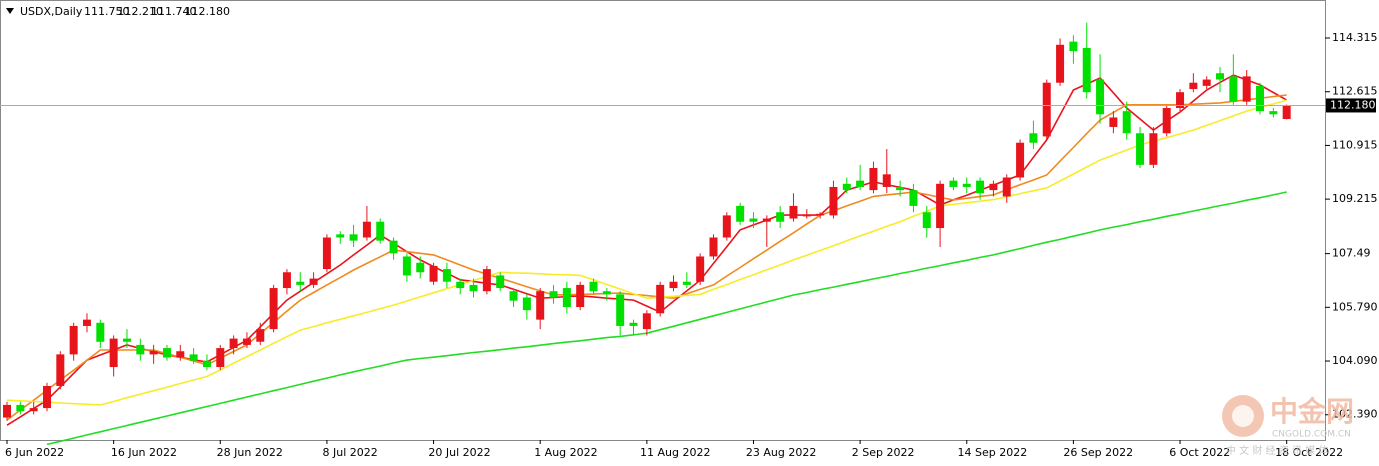  I want to click on y-tick-label: 104.090, so click(1355, 360).